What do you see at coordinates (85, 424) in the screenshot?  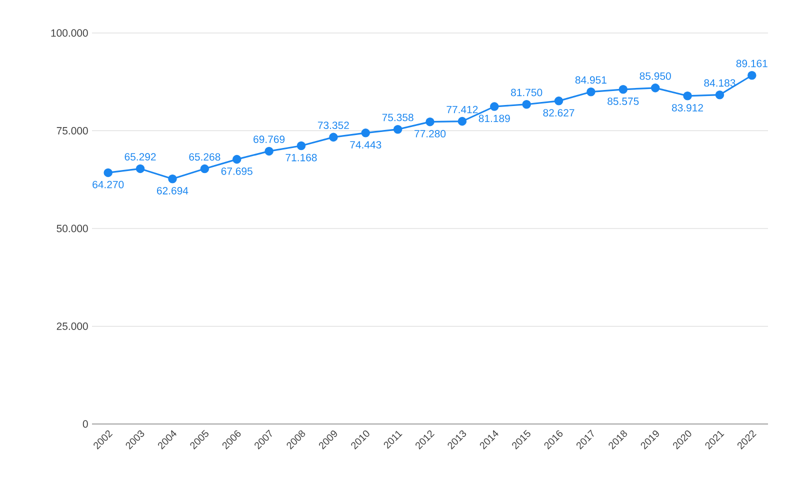 I see `y-tick-label: 0` at bounding box center [85, 424].